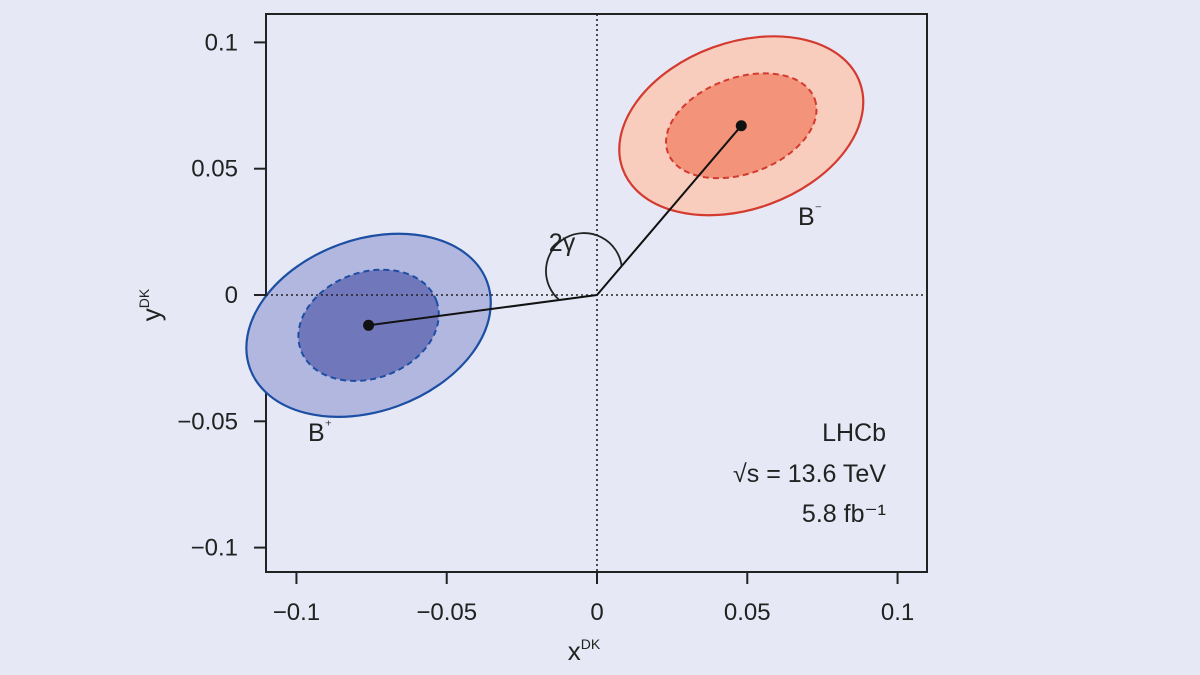  Describe the element at coordinates (584, 266) in the screenshot. I see `angle-arc` at that location.